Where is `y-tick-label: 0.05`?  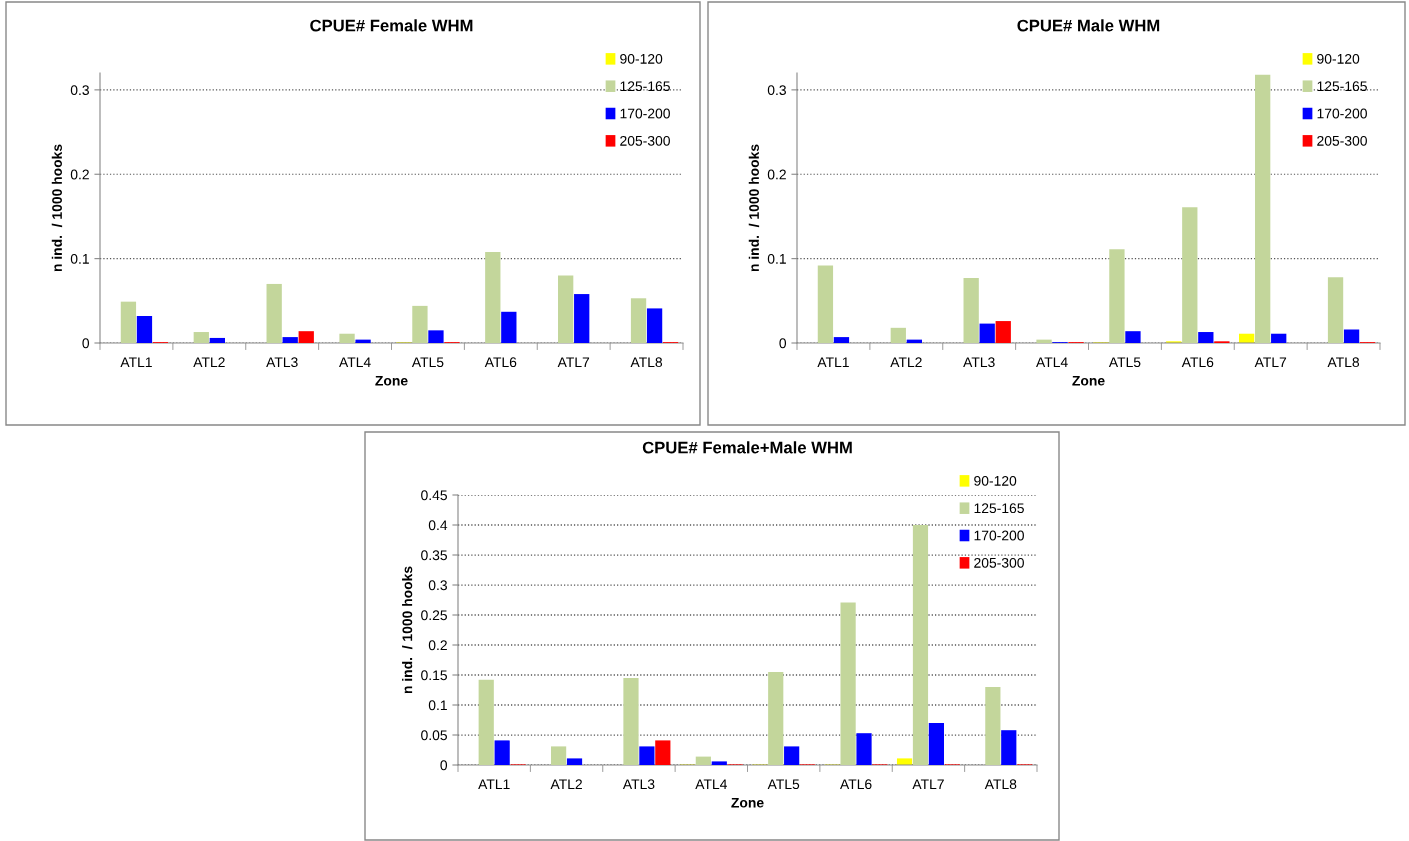 y-tick-label: 0.05 is located at coordinates (434, 735).